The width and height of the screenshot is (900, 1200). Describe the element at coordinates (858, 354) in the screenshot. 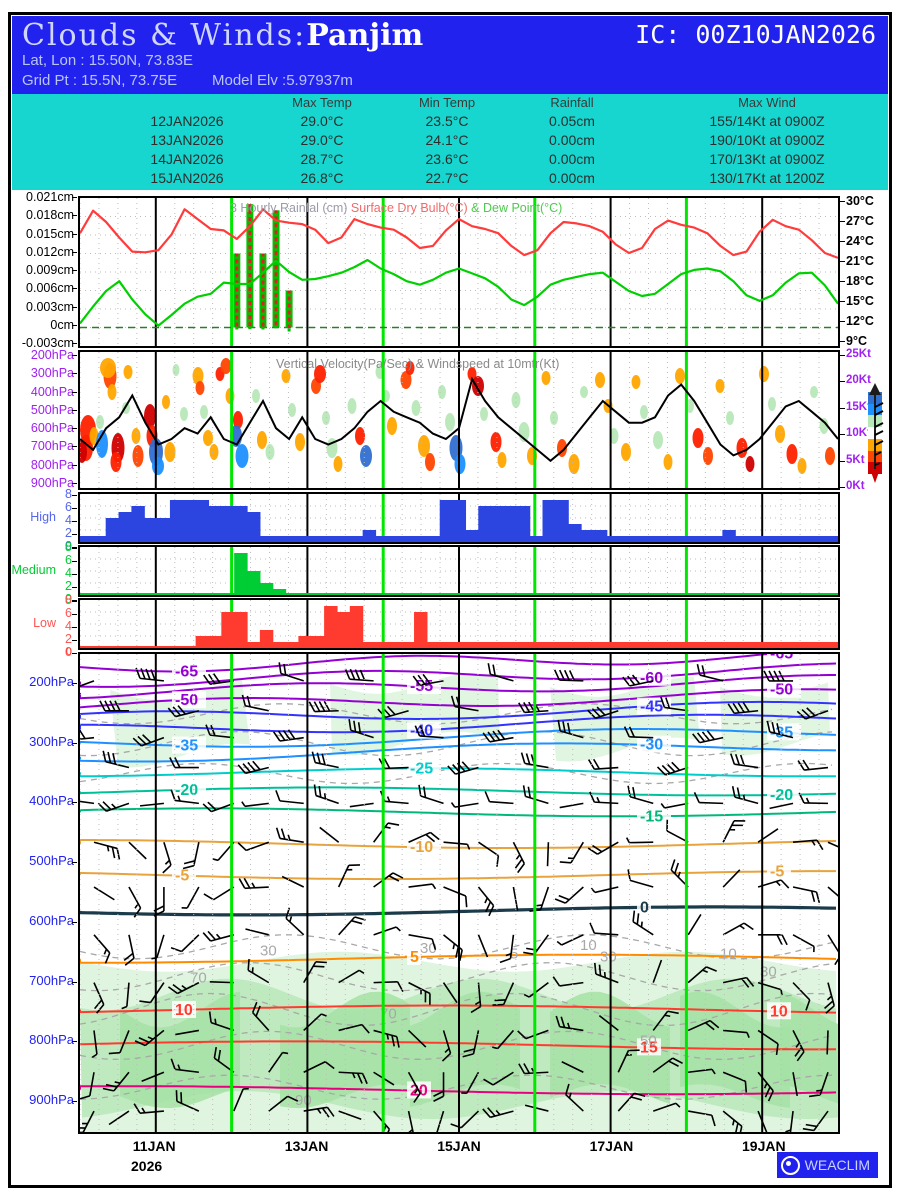

I see `wind-axis-tick: 25Kt` at that location.